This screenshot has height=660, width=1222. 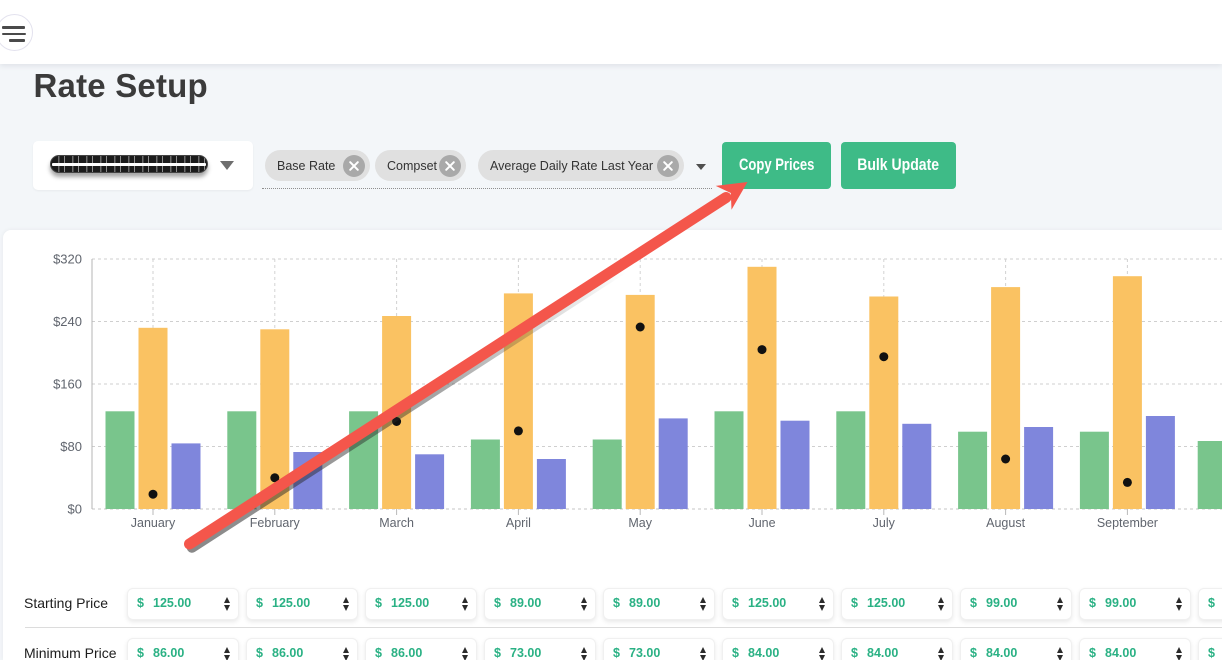 What do you see at coordinates (396, 523) in the screenshot?
I see `svg-text: March` at bounding box center [396, 523].